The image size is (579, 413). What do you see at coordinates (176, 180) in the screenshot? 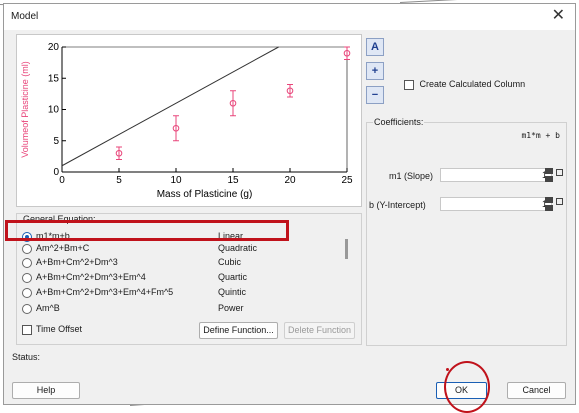
I see `x-tick-label: 10` at bounding box center [176, 180].